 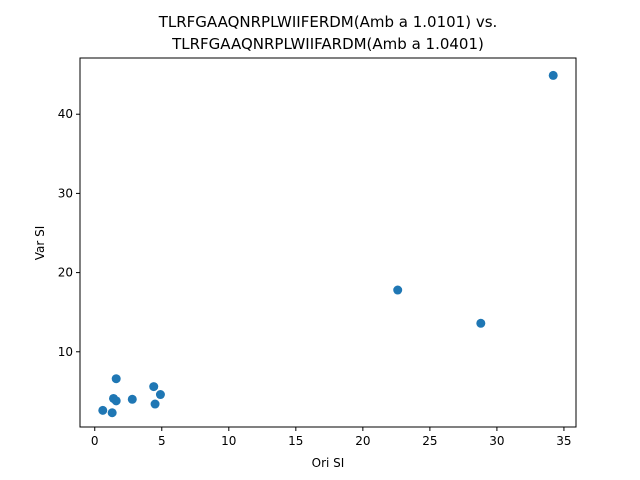 I want to click on y-tick-label: 20, so click(x=65, y=273).